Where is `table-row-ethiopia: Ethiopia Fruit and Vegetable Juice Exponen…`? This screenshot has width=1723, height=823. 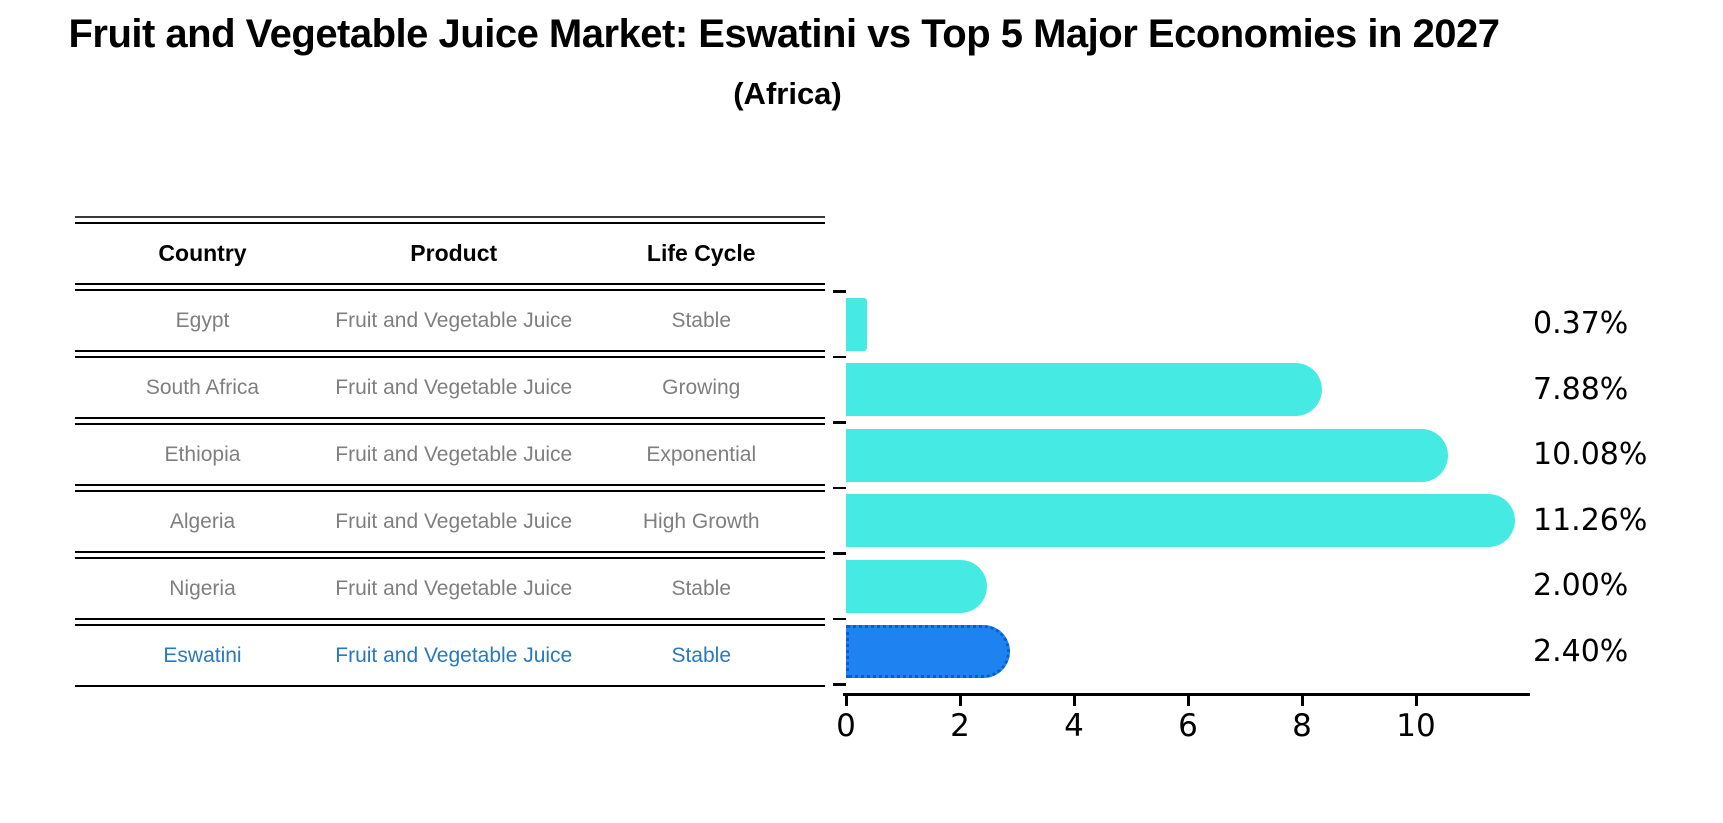
table-row-ethiopia: Ethiopia Fruit and Vegetable Juice Exponen… is located at coordinates (450, 454).